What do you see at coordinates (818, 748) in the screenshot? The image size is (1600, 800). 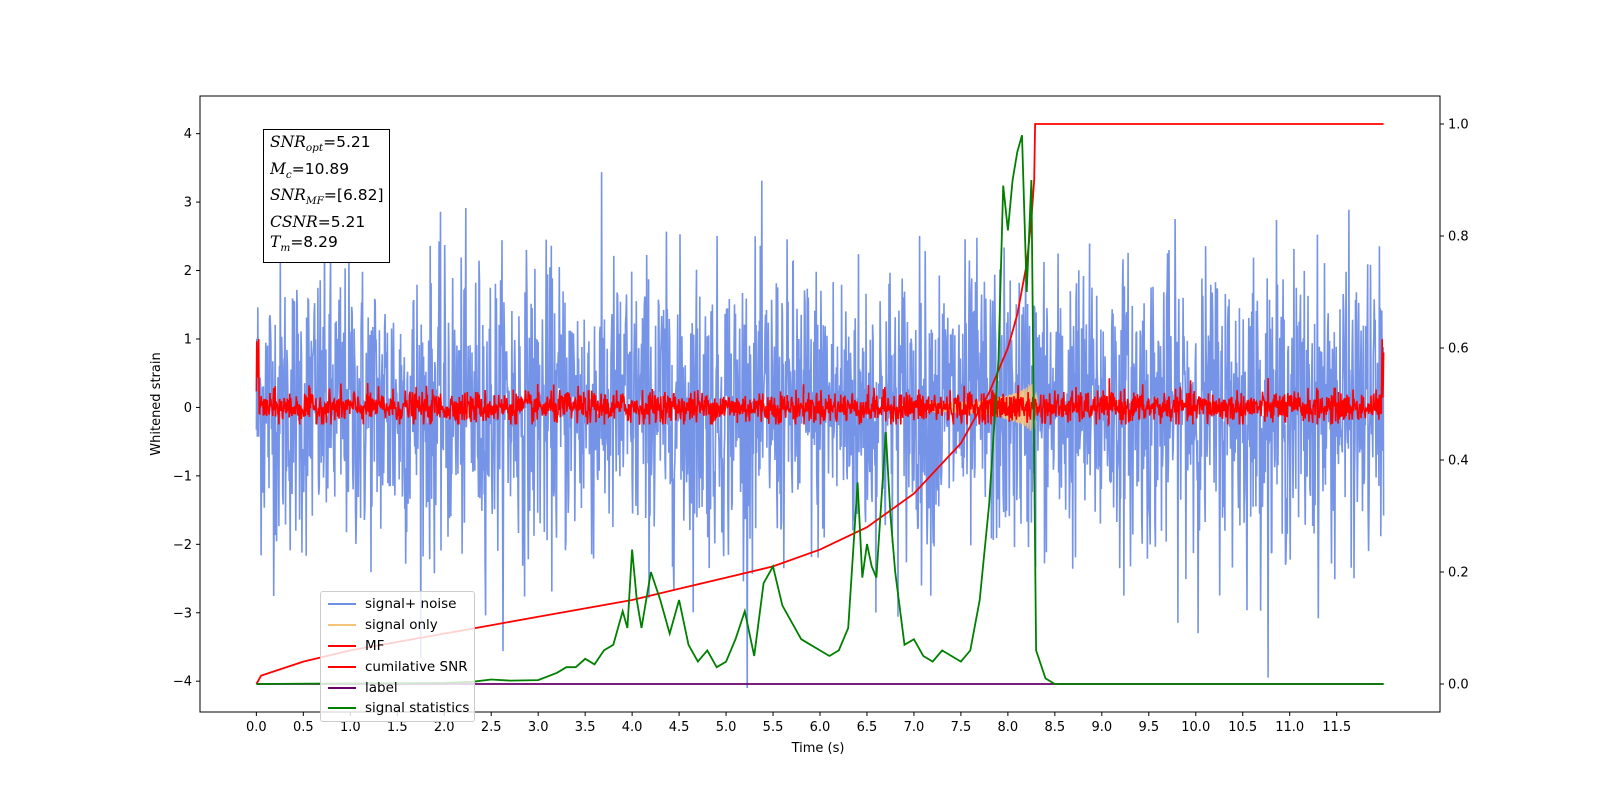 I see `x-axis-label: Time (s)` at bounding box center [818, 748].